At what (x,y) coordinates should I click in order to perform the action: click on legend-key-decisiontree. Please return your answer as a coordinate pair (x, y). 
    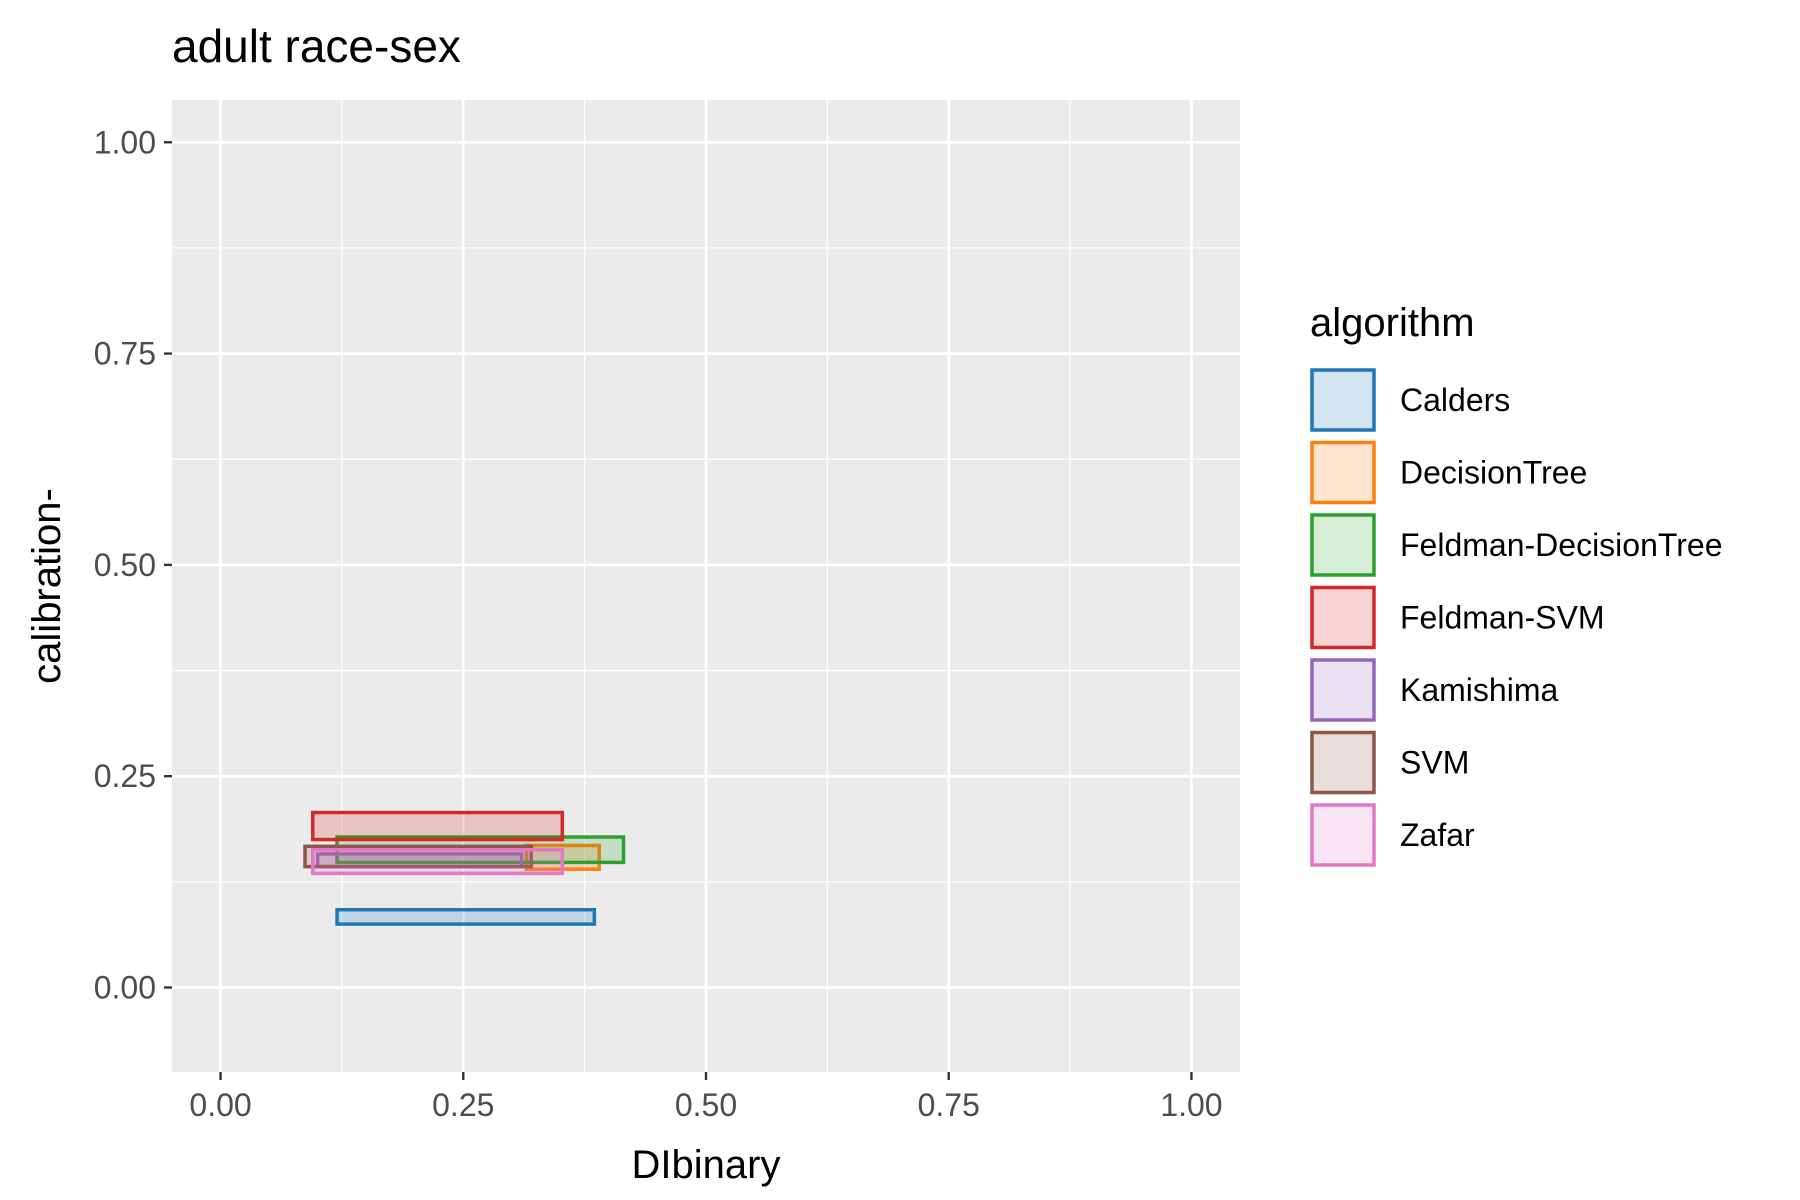
    Looking at the image, I should click on (1343, 472).